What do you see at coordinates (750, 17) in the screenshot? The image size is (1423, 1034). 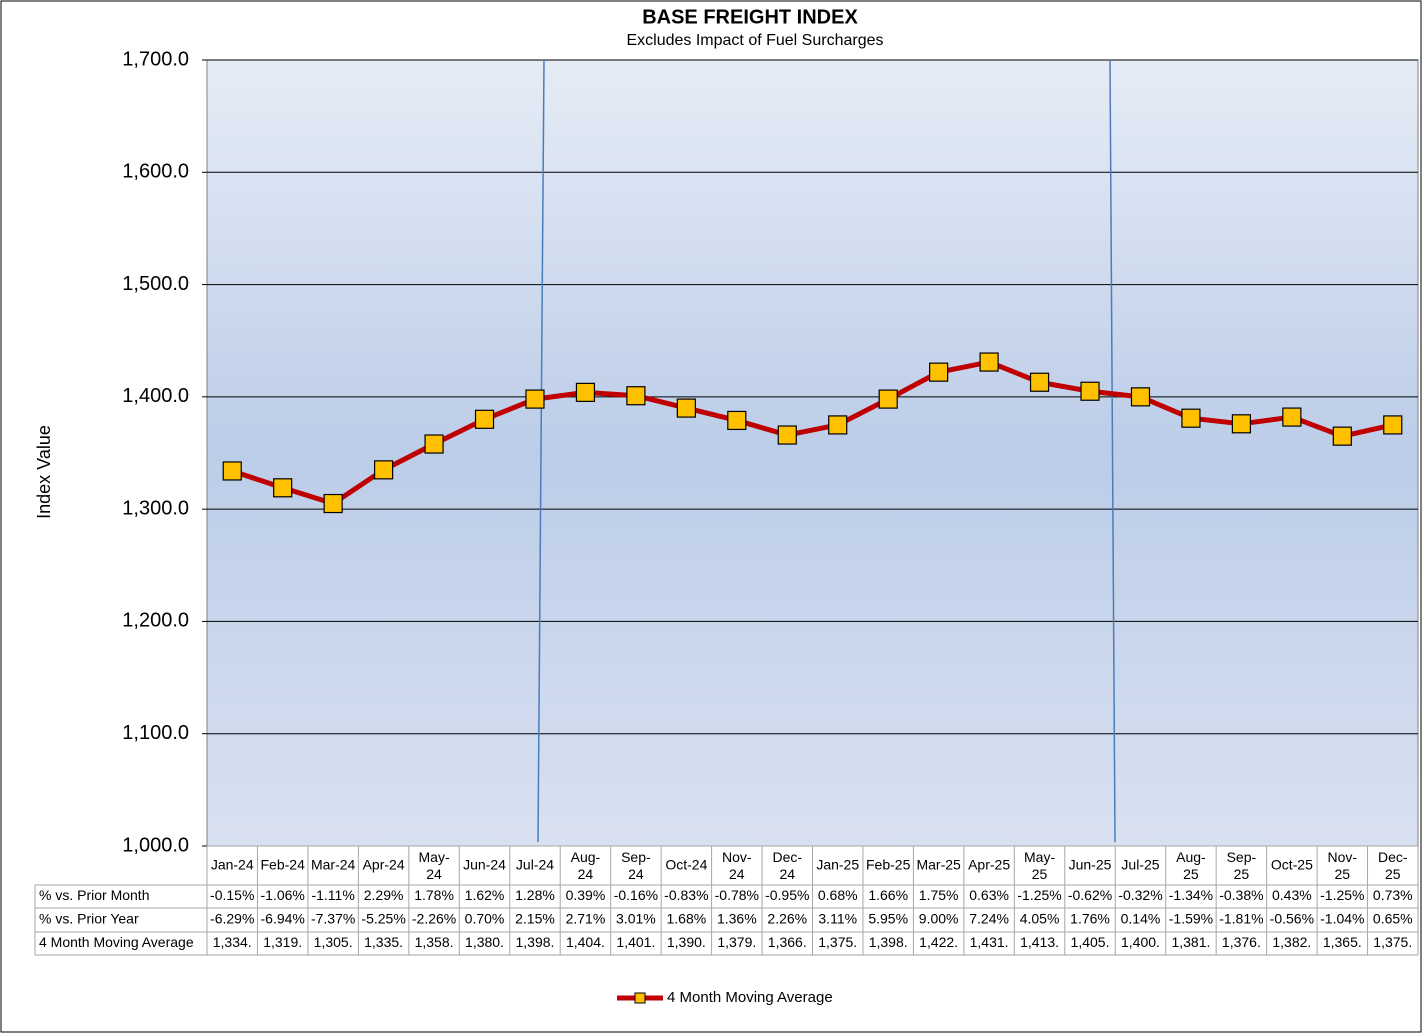 I see `chart-title: BASE FREIGHT INDEX` at bounding box center [750, 17].